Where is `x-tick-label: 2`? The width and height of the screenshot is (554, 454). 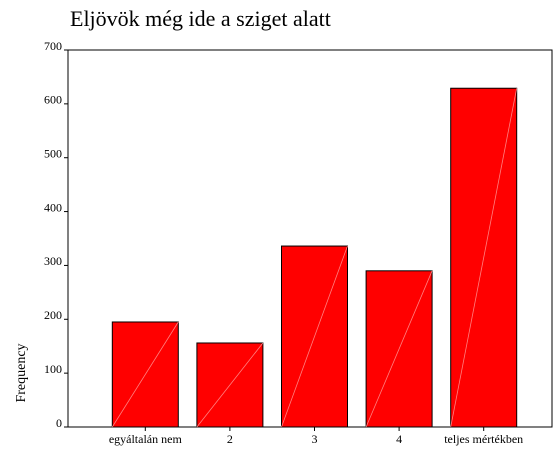 x-tick-label: 2 is located at coordinates (230, 439).